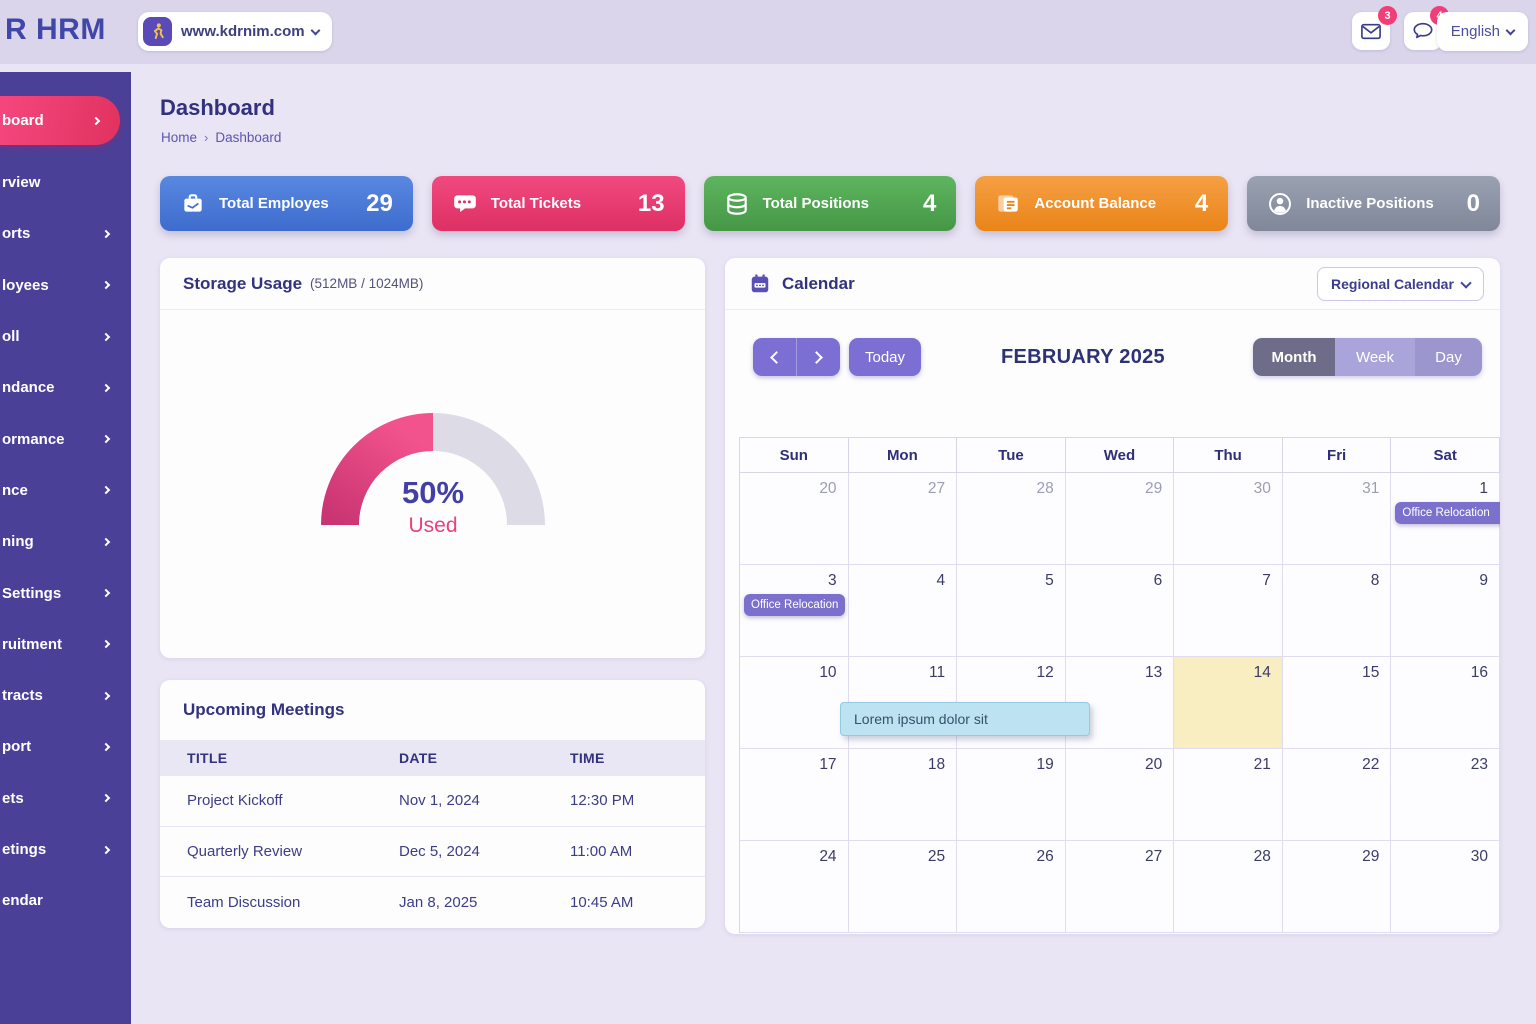 The width and height of the screenshot is (1536, 1024). Describe the element at coordinates (1337, 703) in the screenshot. I see `calendar-day: 15` at that location.